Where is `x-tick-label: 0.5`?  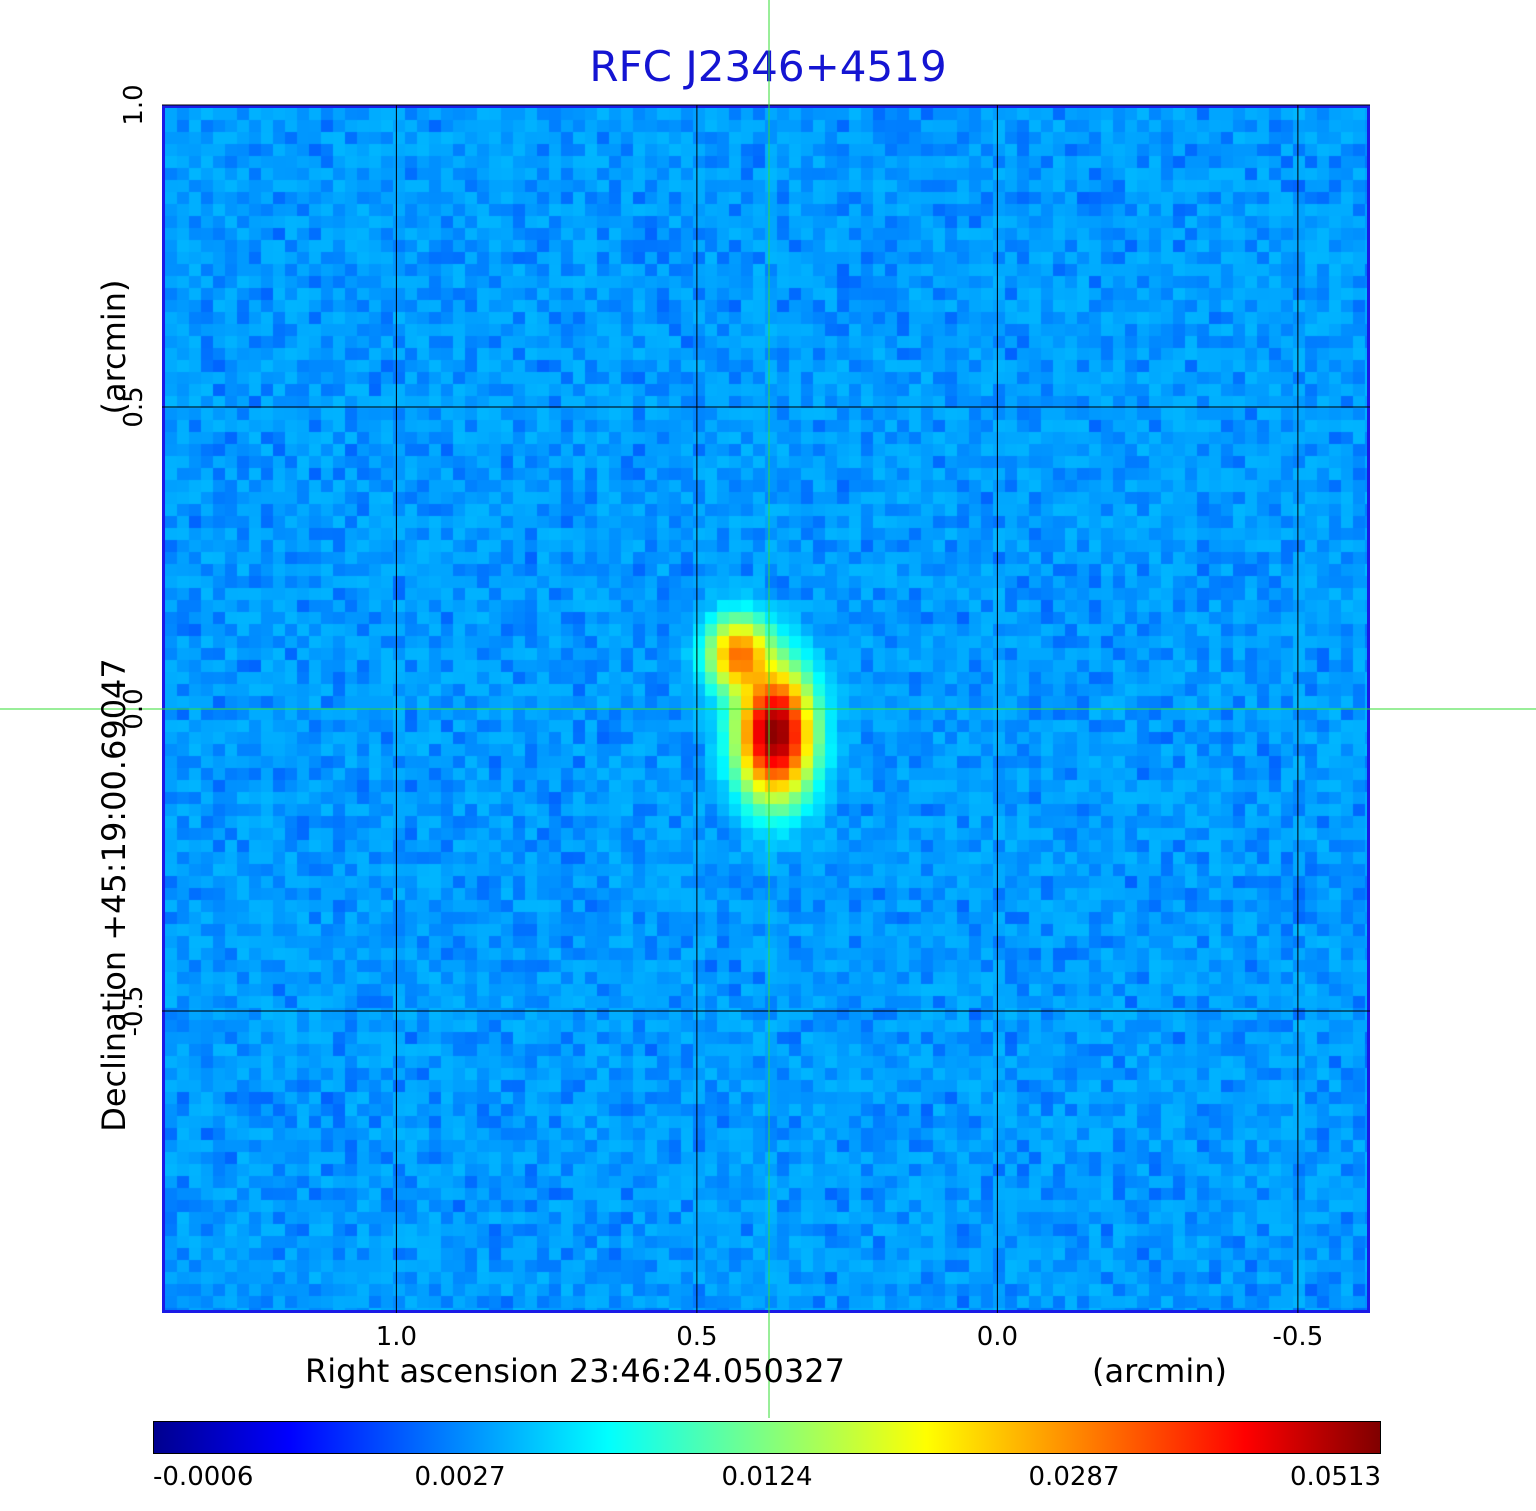 x-tick-label: 0.5 is located at coordinates (697, 1337).